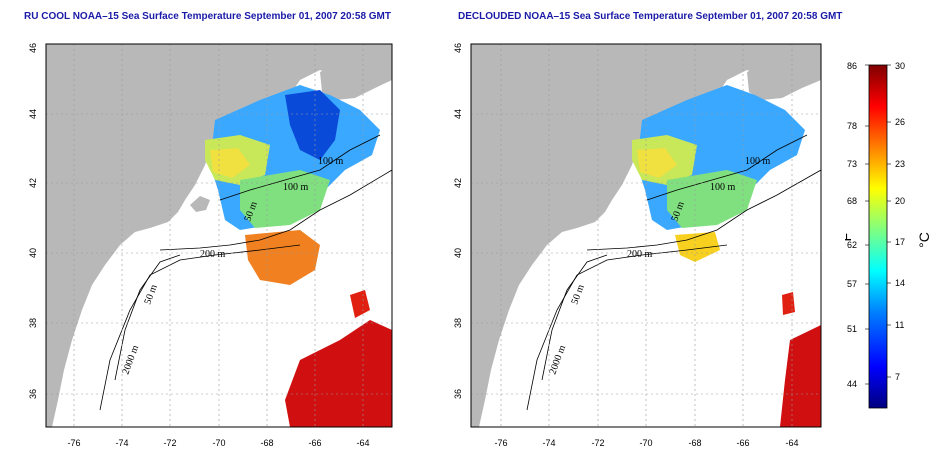 This screenshot has width=950, height=475. What do you see at coordinates (852, 201) in the screenshot?
I see `fahrenheit-tick: 68` at bounding box center [852, 201].